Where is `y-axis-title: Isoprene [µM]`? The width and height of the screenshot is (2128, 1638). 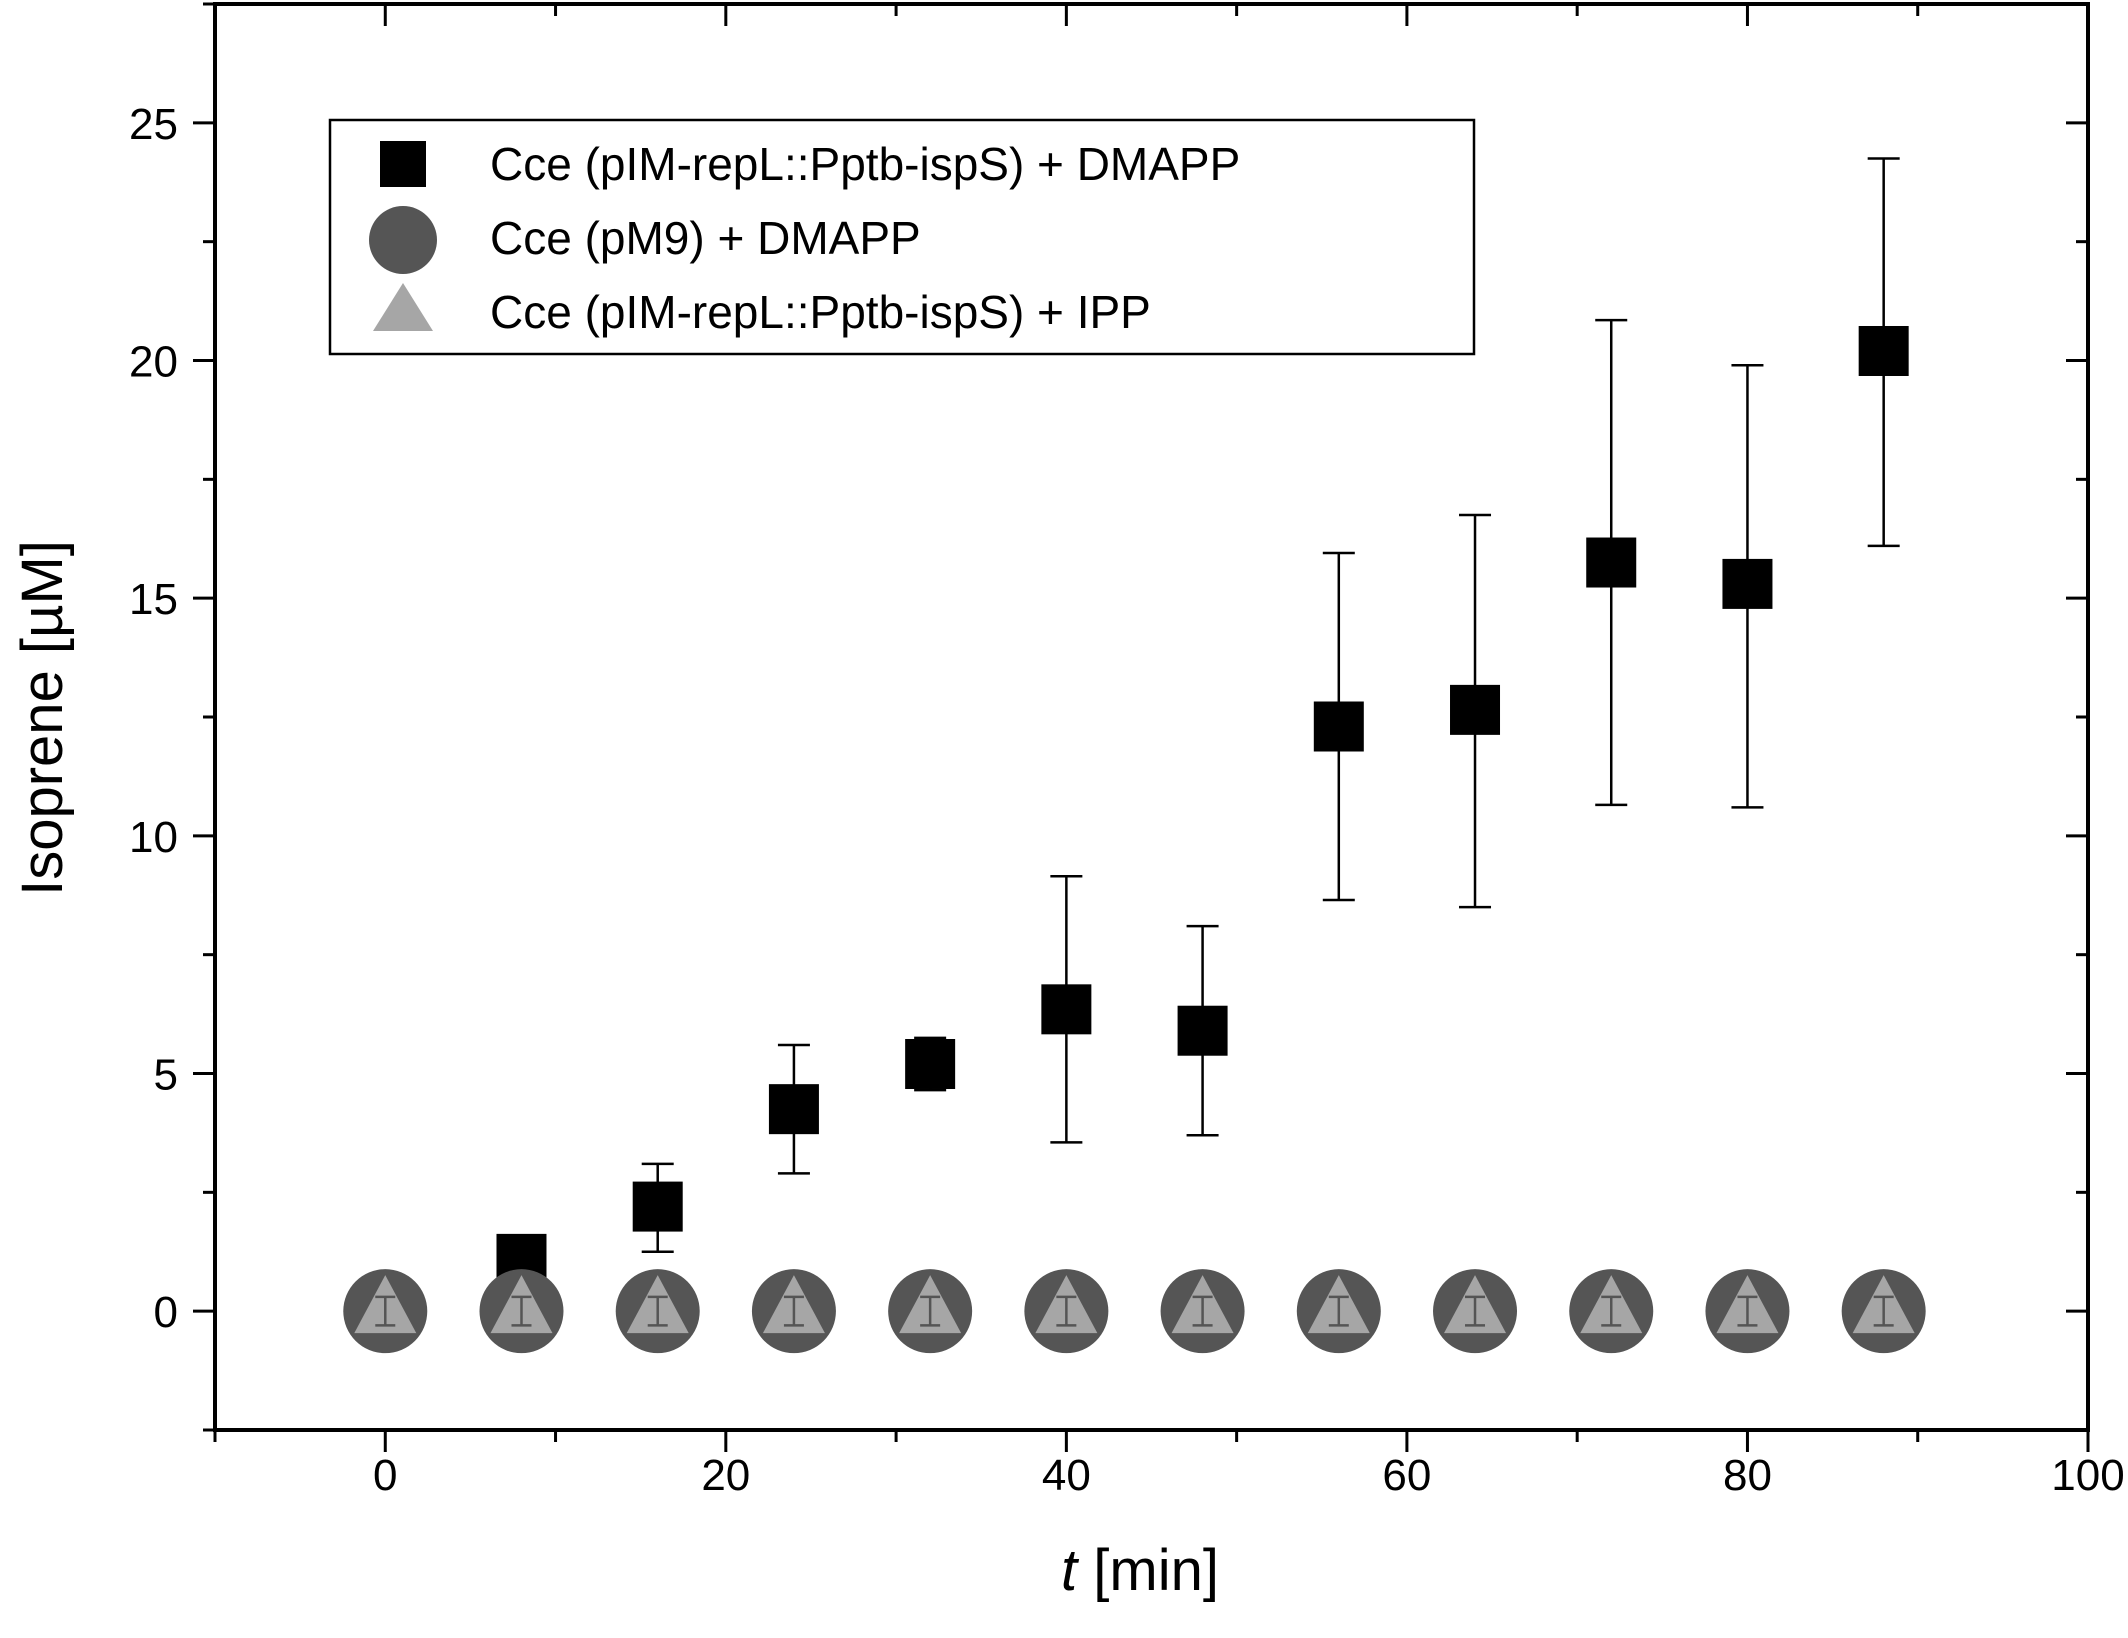 y-axis-title: Isoprene [µM] is located at coordinates (42, 718).